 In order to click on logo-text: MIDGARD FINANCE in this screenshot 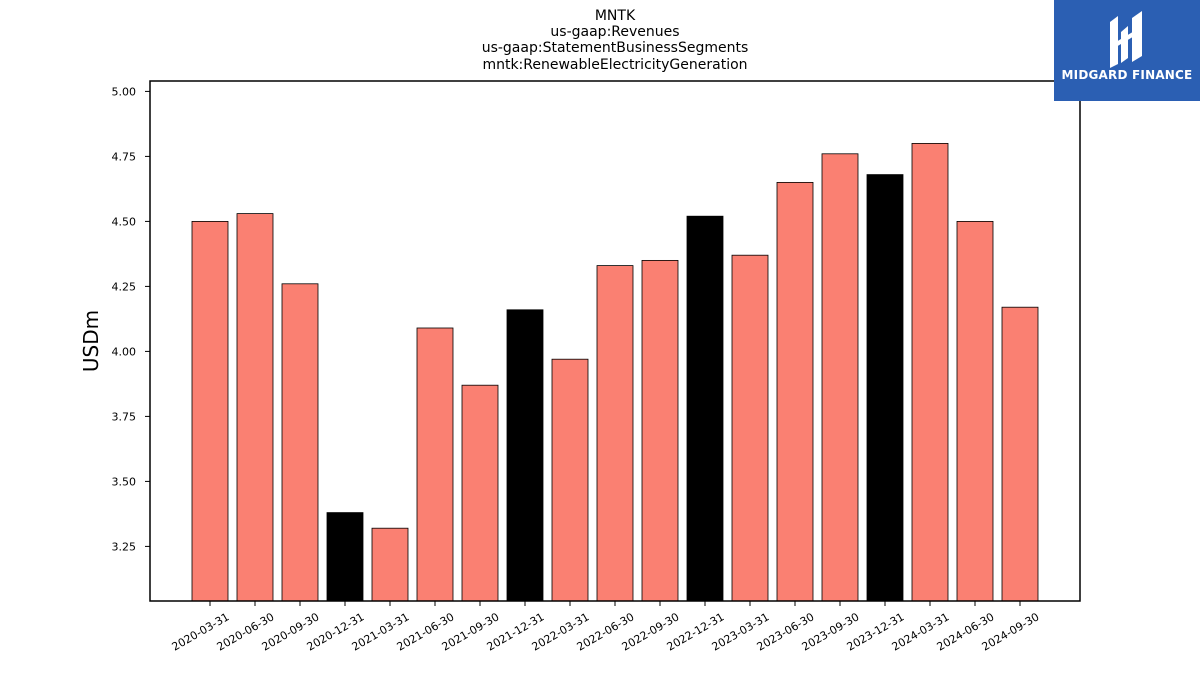, I will do `click(1127, 75)`.